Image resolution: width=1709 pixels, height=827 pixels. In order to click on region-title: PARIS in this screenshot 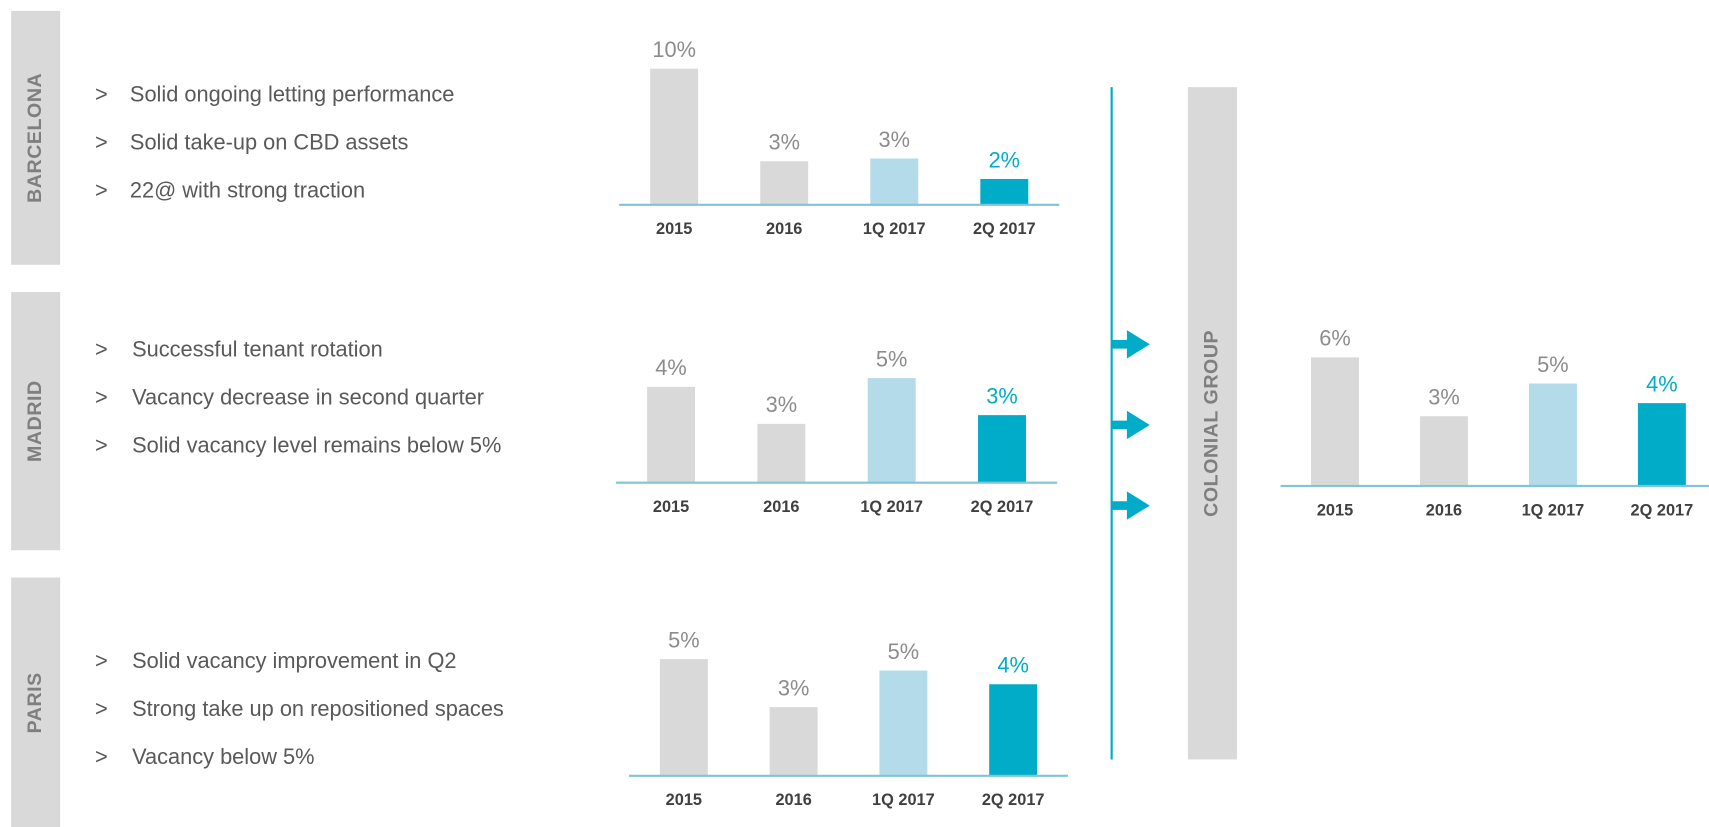, I will do `click(35, 702)`.